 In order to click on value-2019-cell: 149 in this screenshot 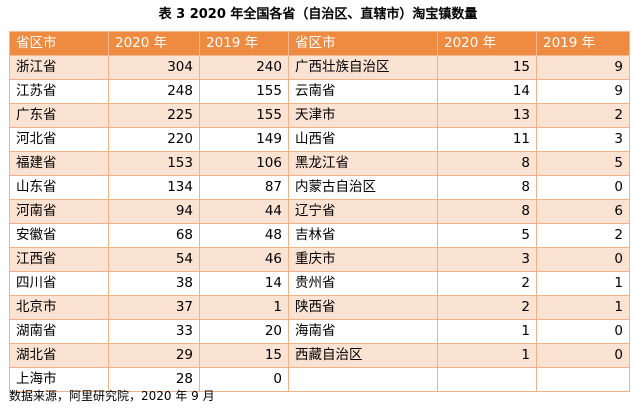, I will do `click(244, 139)`.